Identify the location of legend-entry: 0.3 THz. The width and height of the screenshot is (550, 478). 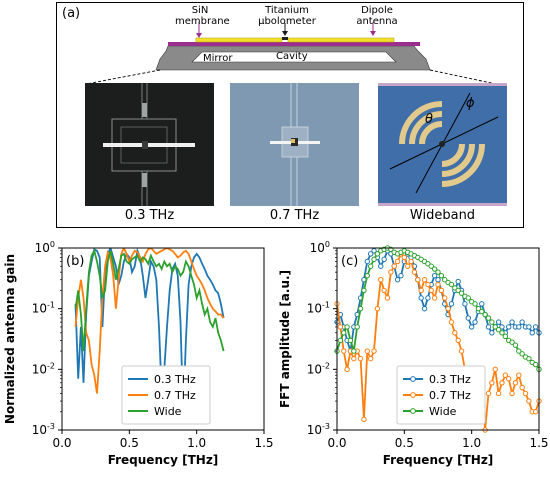
(175, 379).